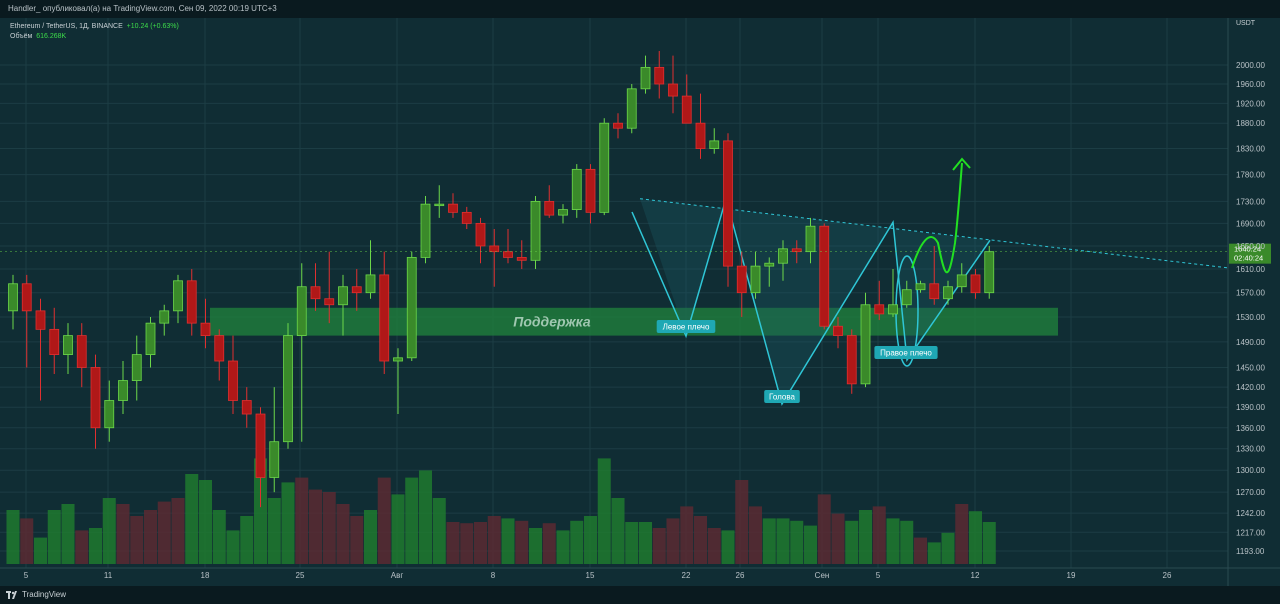  What do you see at coordinates (1248, 258) in the screenshot?
I see `price-tag-timer: 02:40:24` at bounding box center [1248, 258].